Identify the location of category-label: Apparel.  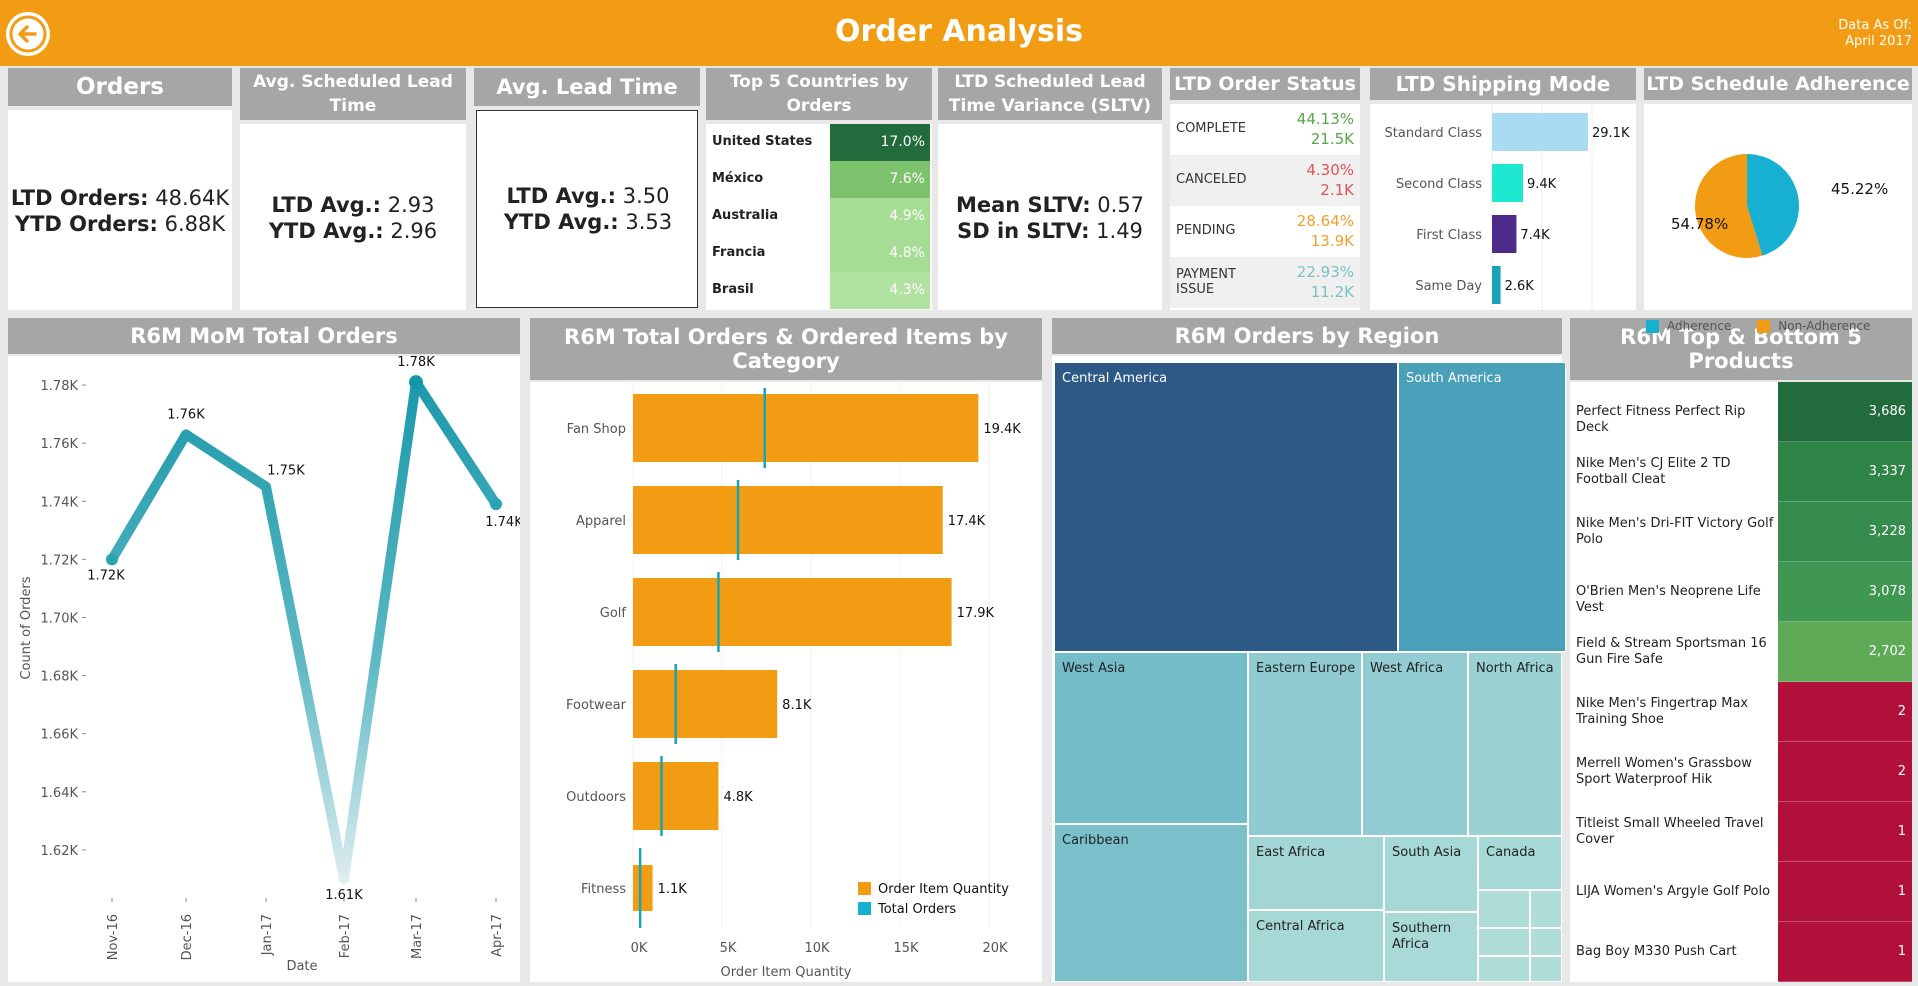
(601, 521).